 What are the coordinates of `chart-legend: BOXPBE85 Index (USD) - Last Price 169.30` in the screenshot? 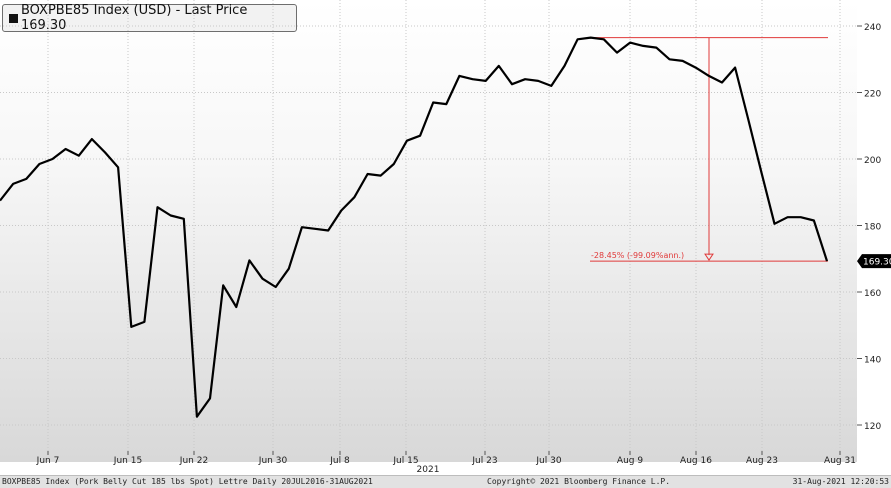 It's located at (149, 18).